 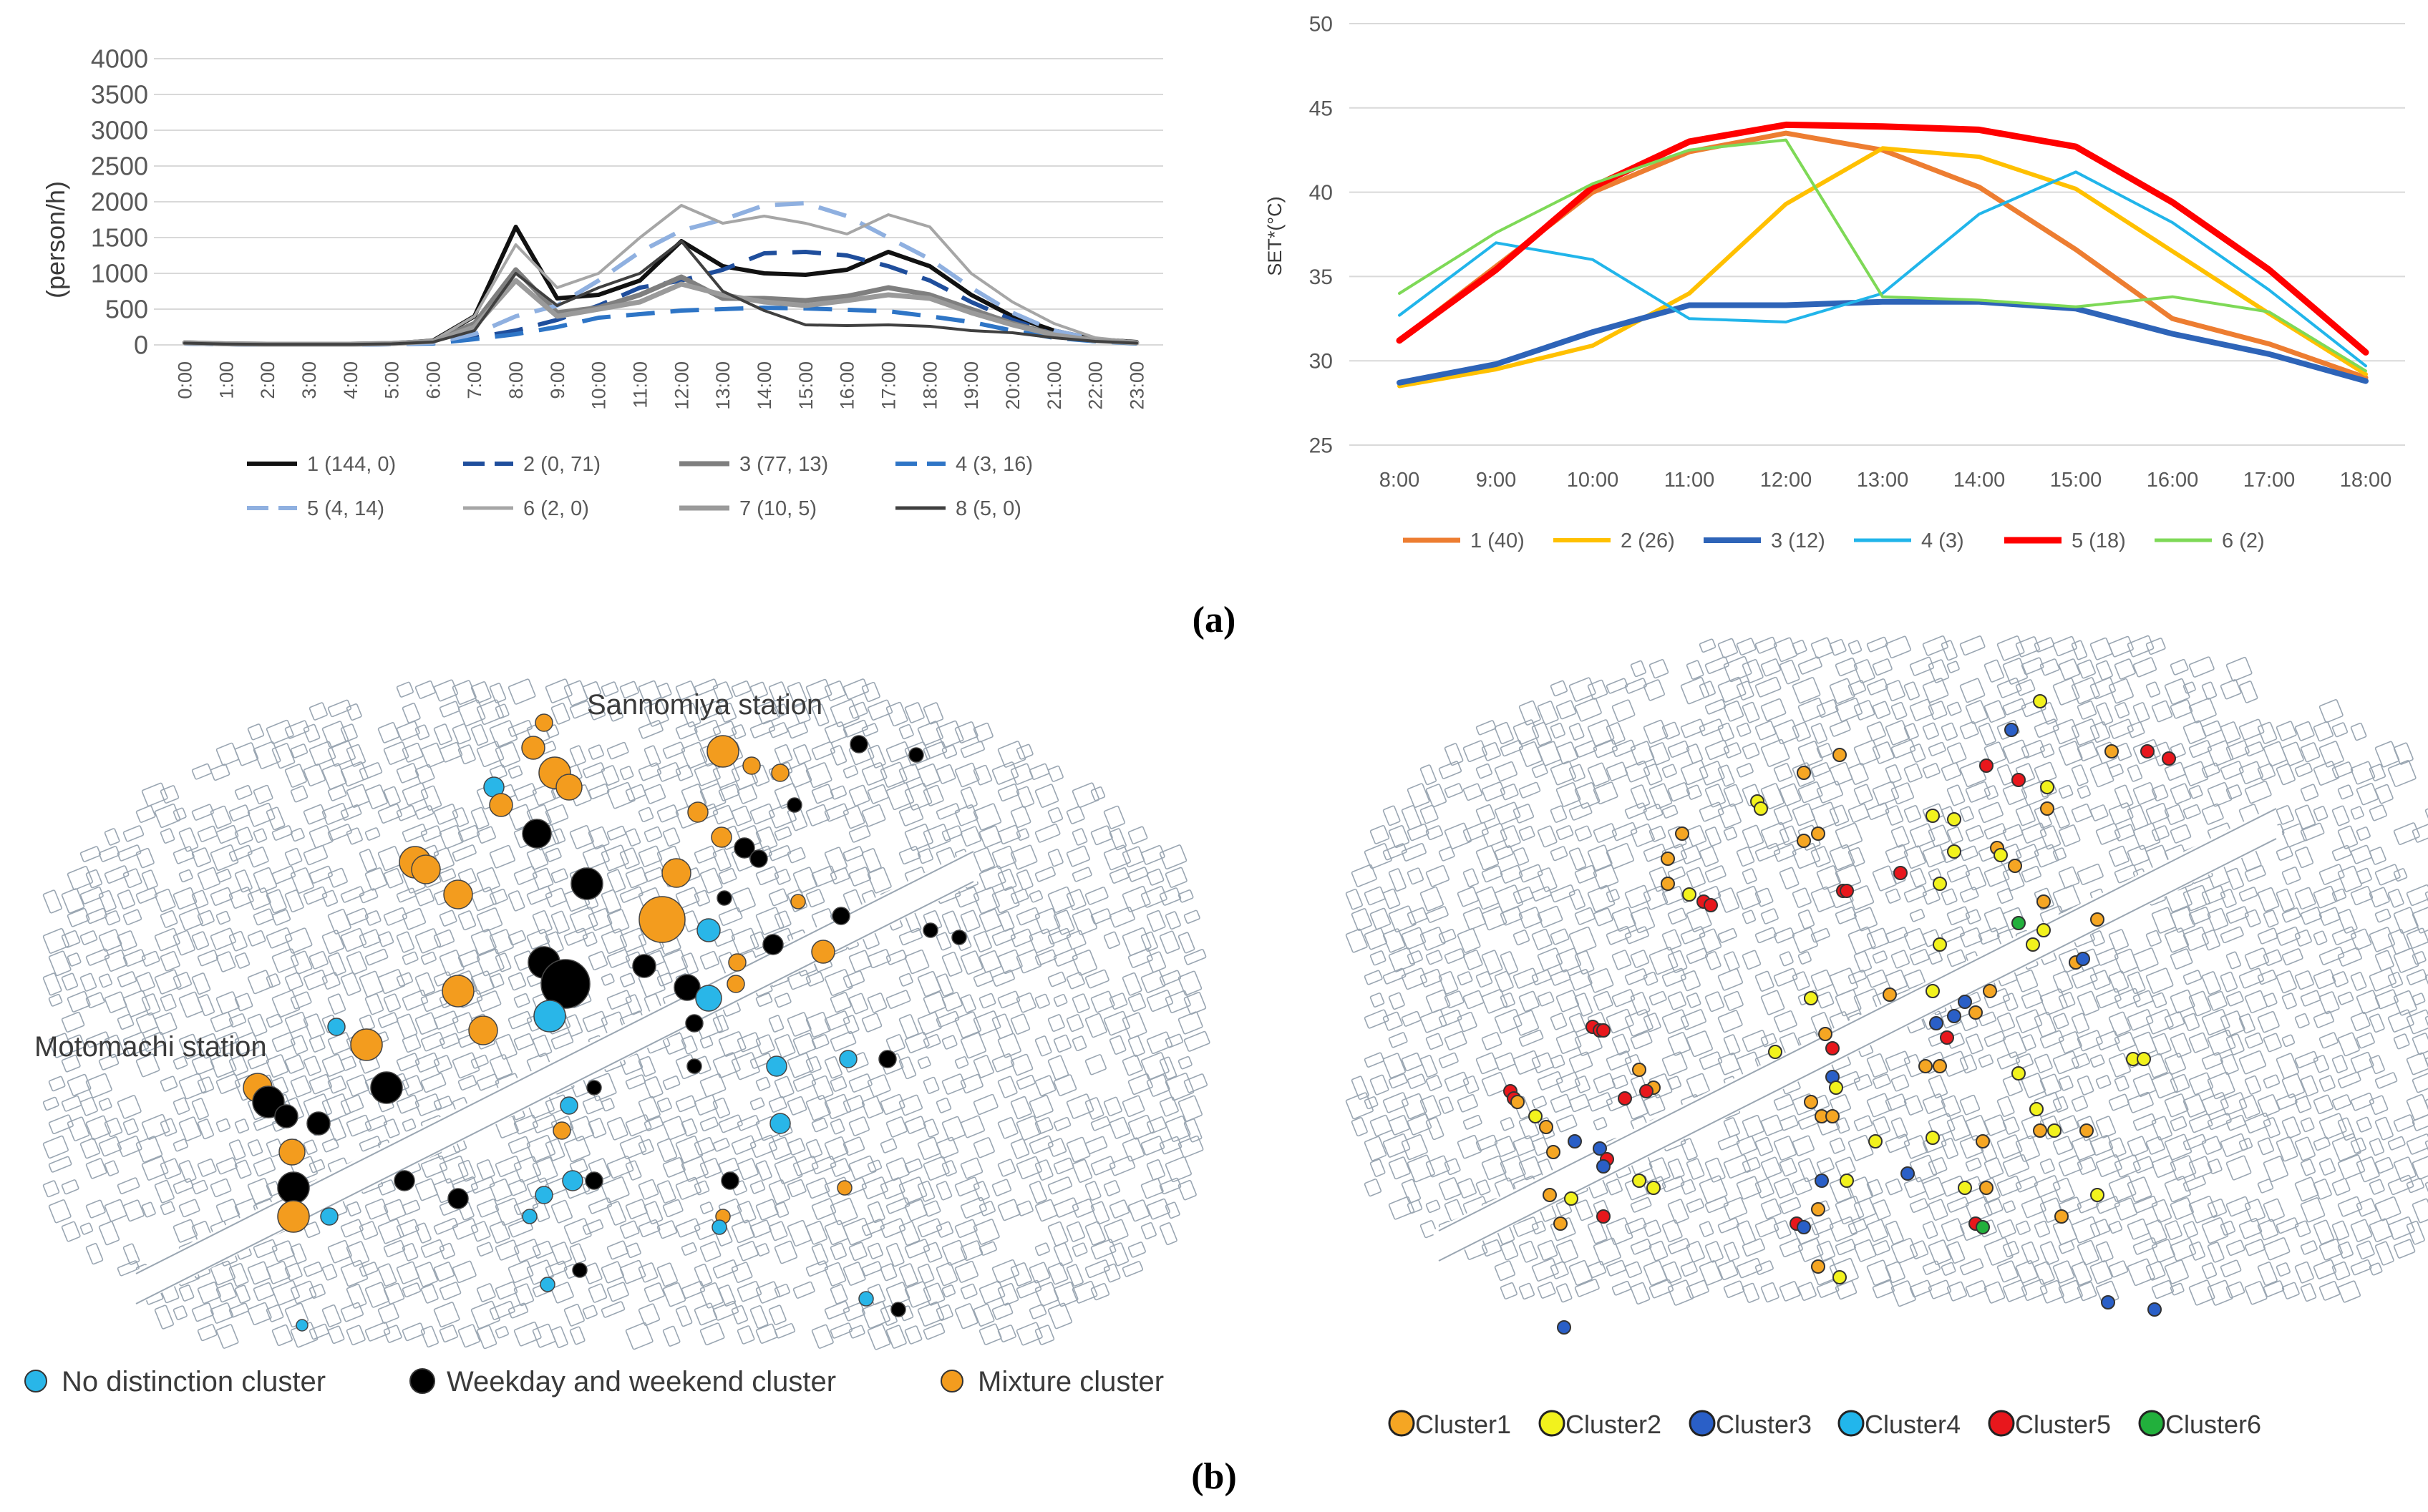 I want to click on legend-marker-cluster6, so click(x=2151, y=1423).